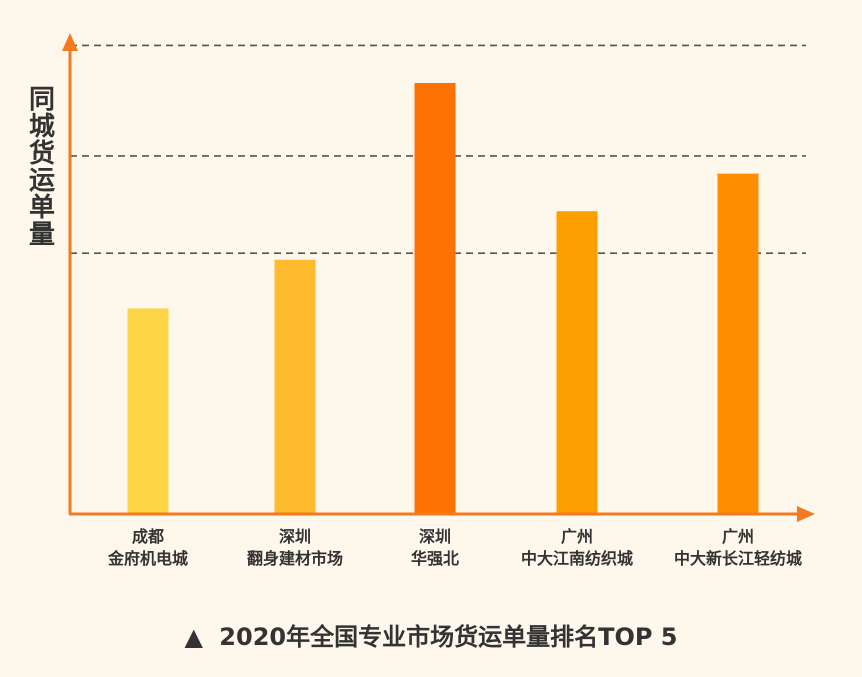 The width and height of the screenshot is (862, 677). I want to click on caption-text: 2020年全国专业市场货运单量排名TOP 5, so click(448, 637).